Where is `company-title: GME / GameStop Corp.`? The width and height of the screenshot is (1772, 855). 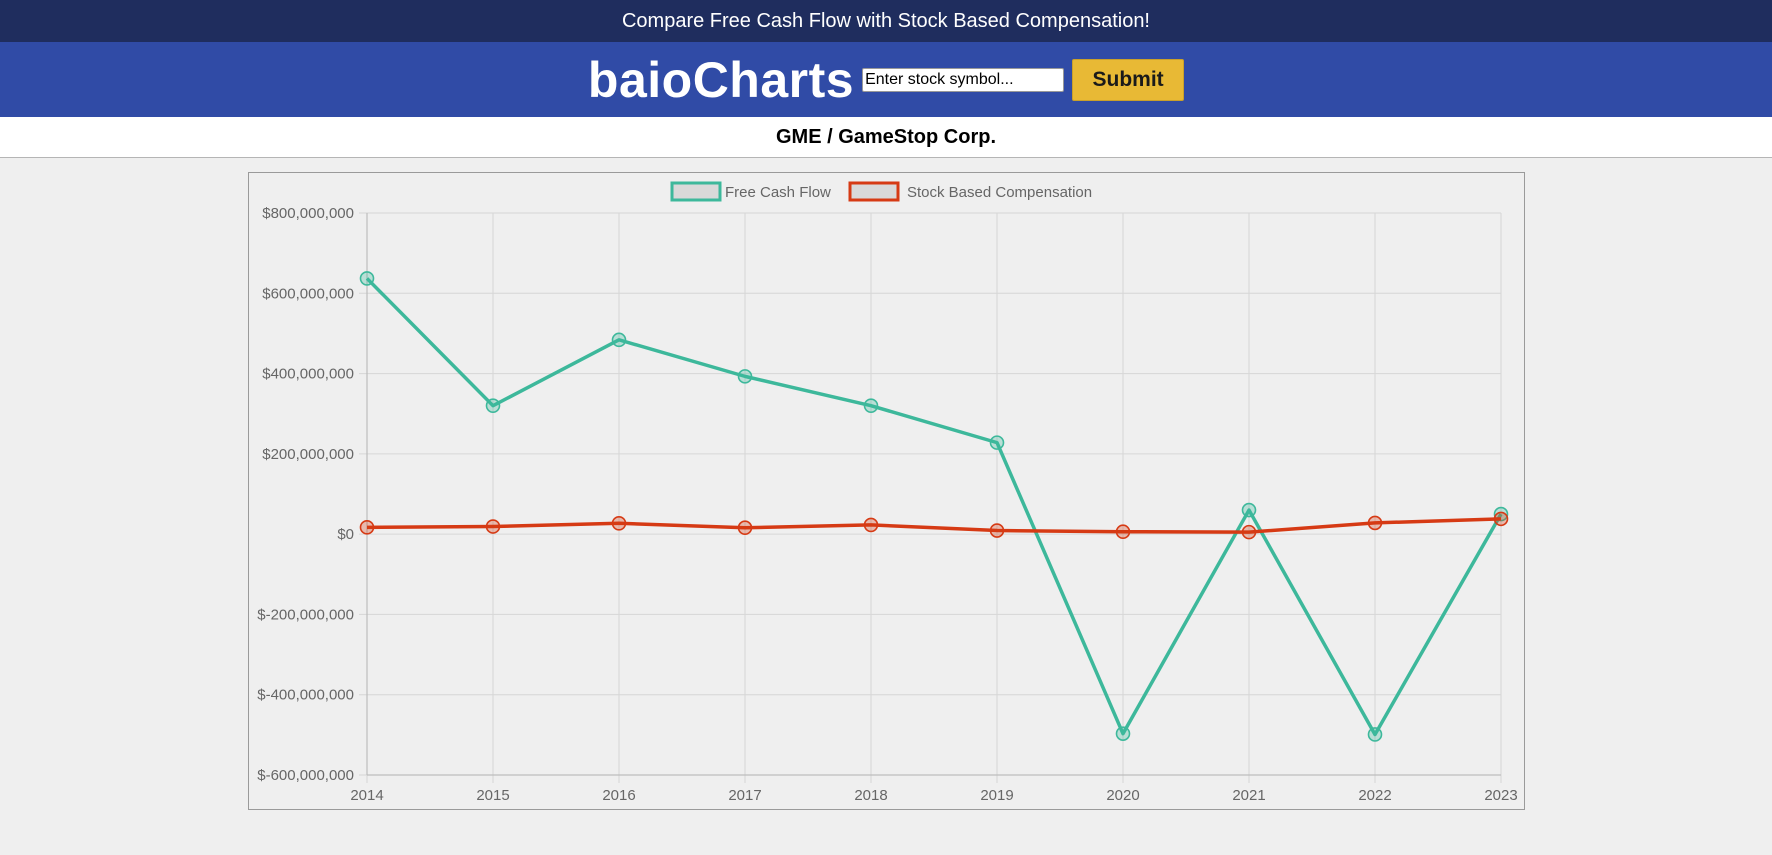 company-title: GME / GameStop Corp. is located at coordinates (886, 136).